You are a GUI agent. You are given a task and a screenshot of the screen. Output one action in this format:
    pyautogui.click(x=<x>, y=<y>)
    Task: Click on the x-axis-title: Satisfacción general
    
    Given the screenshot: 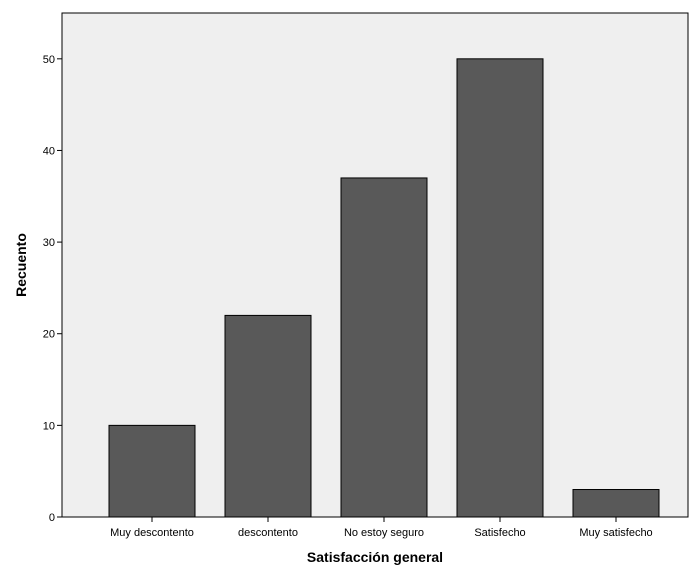 What is the action you would take?
    pyautogui.click(x=375, y=557)
    